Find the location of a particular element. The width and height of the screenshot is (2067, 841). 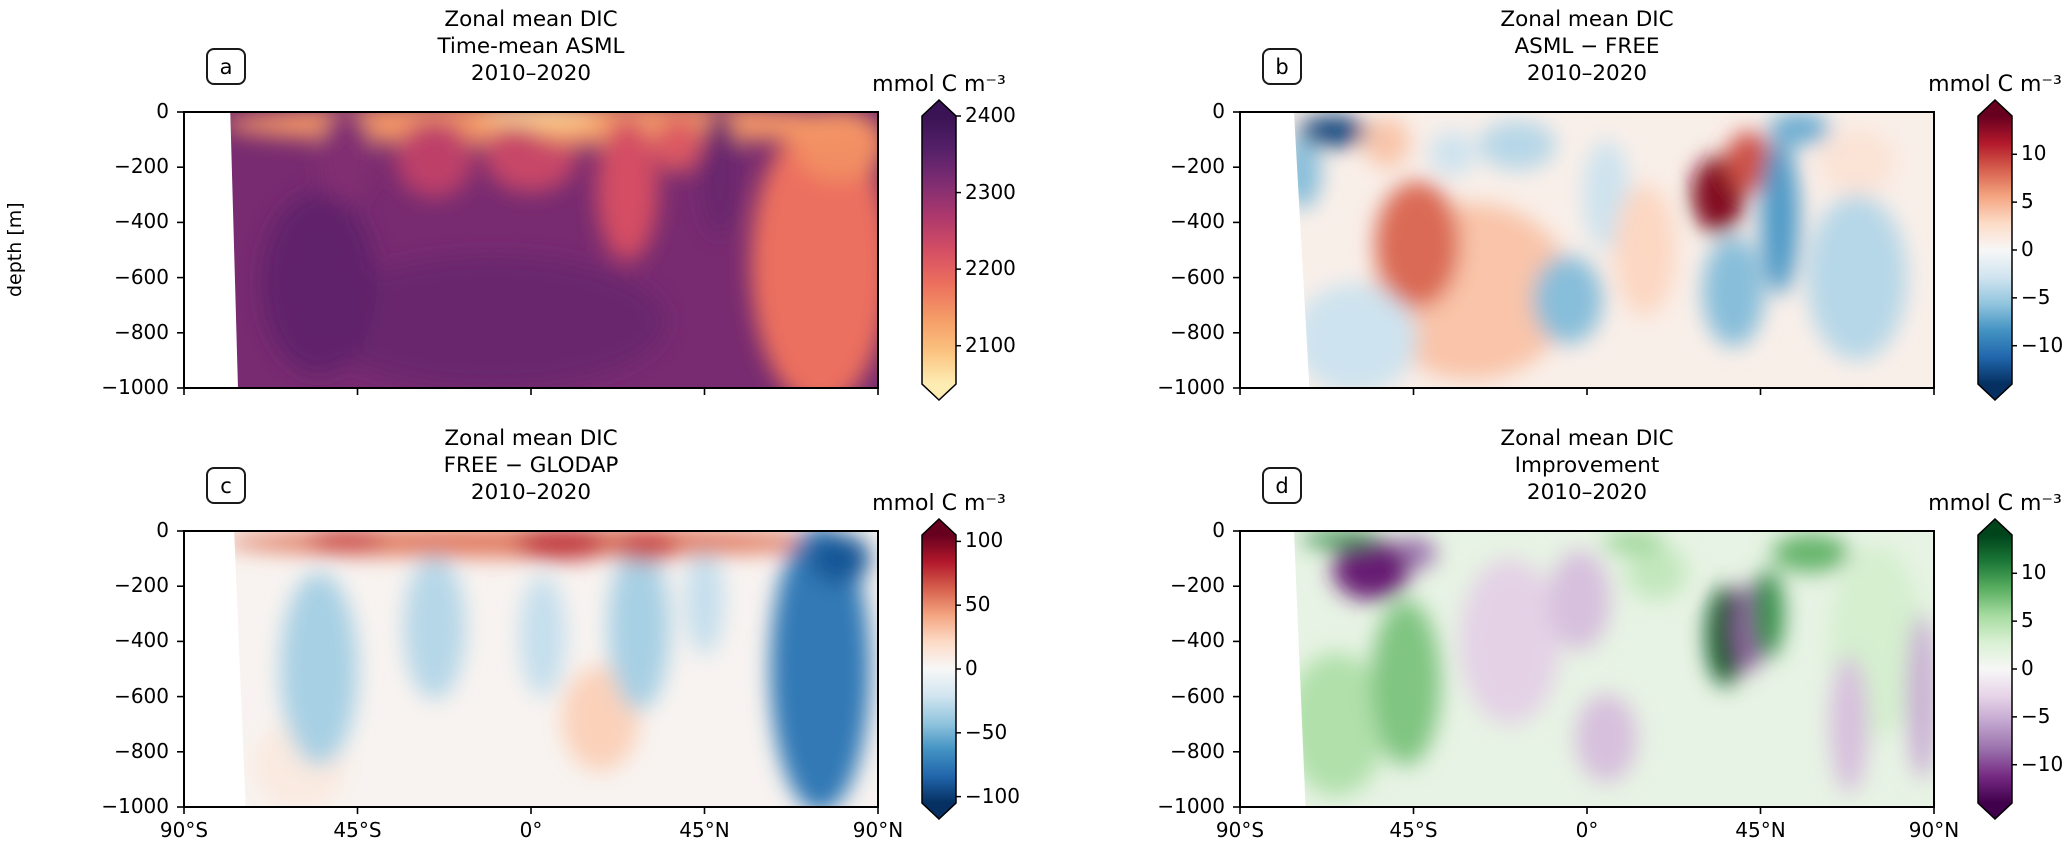

y-tick-label: 0 is located at coordinates (162, 530).